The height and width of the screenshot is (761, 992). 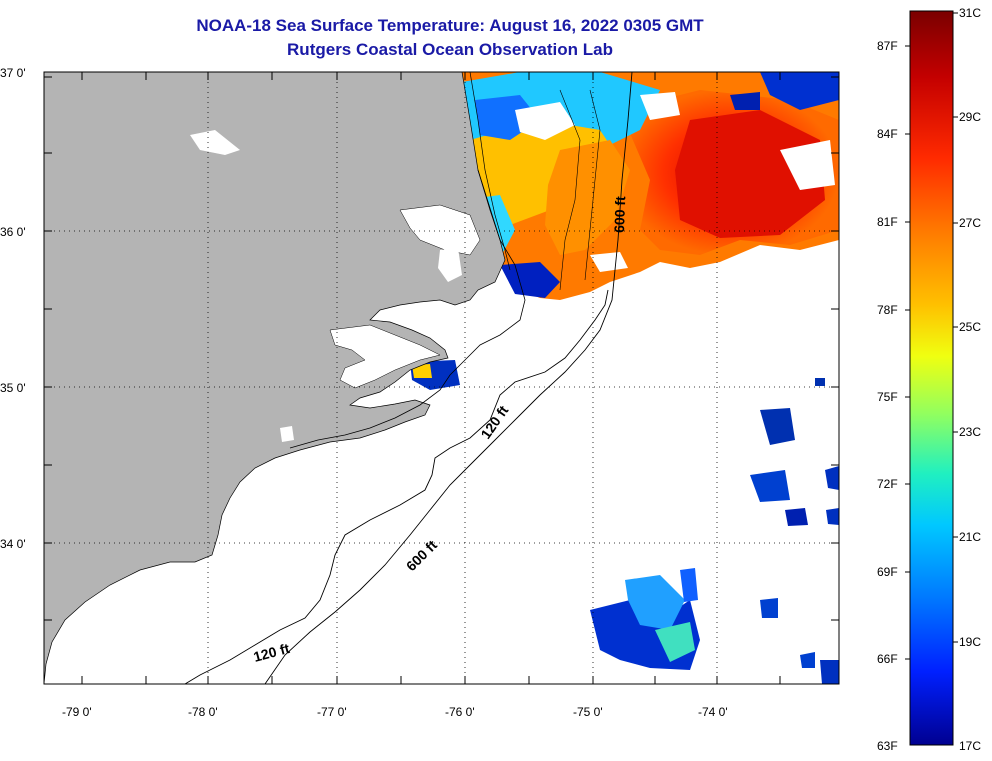 I want to click on lon-label-74: -74 0', so click(x=713, y=712).